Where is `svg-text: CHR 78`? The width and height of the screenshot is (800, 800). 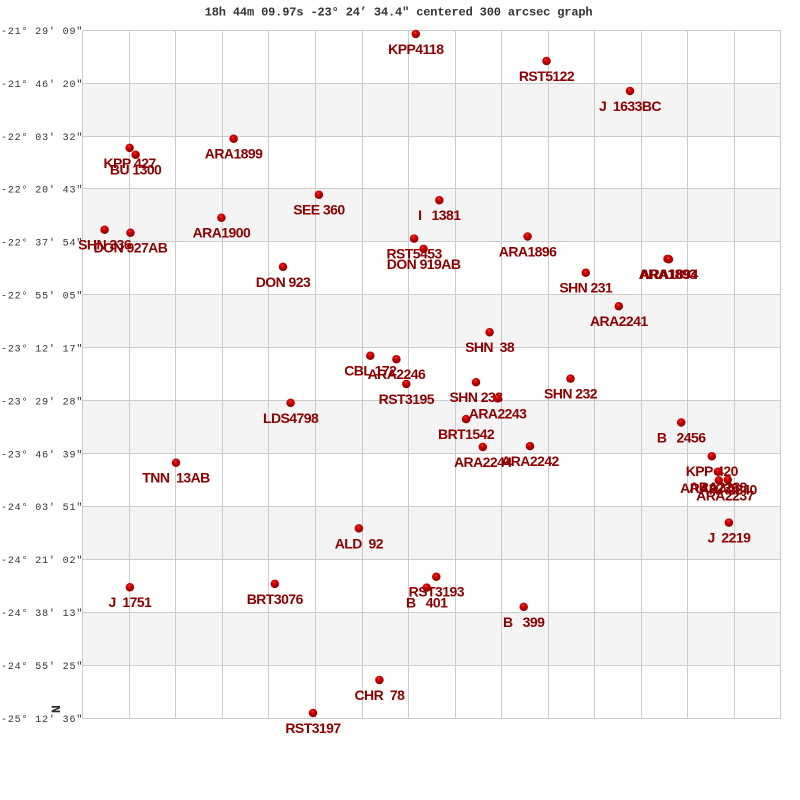
svg-text: CHR 78 is located at coordinates (379, 695).